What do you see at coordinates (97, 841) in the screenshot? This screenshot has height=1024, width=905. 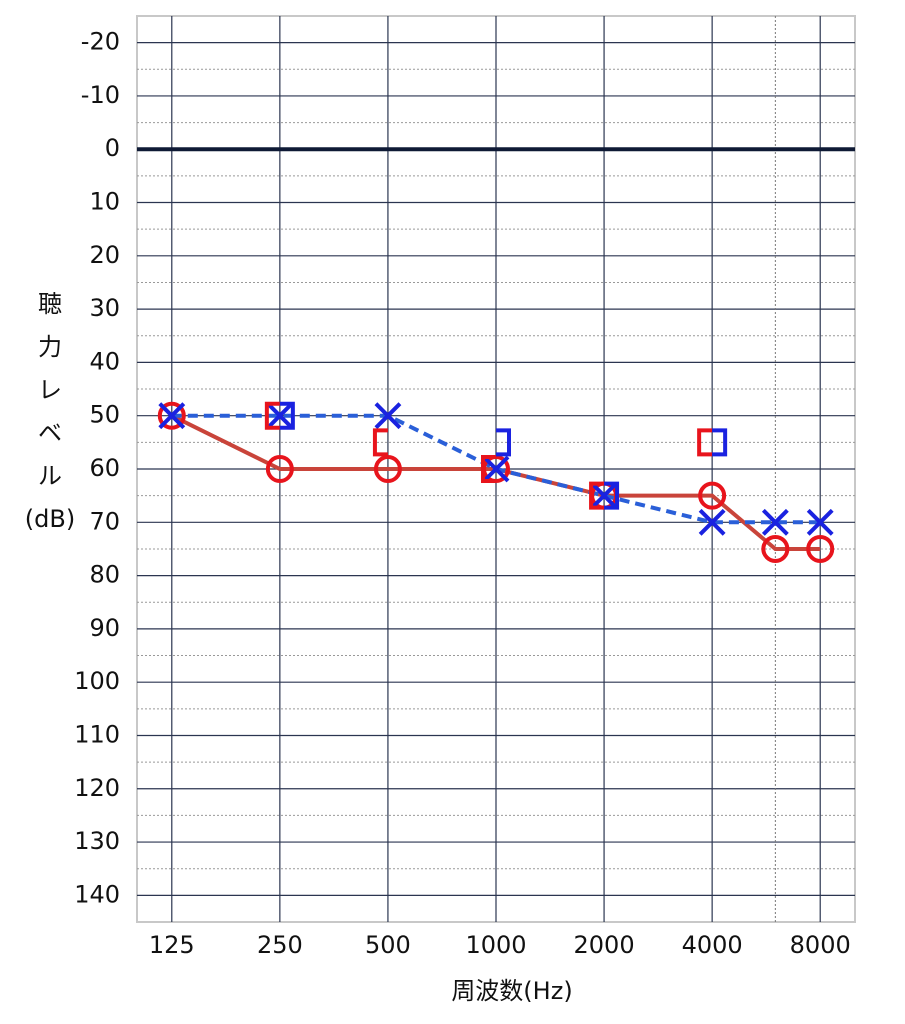 I see `y-tick-label: 130` at bounding box center [97, 841].